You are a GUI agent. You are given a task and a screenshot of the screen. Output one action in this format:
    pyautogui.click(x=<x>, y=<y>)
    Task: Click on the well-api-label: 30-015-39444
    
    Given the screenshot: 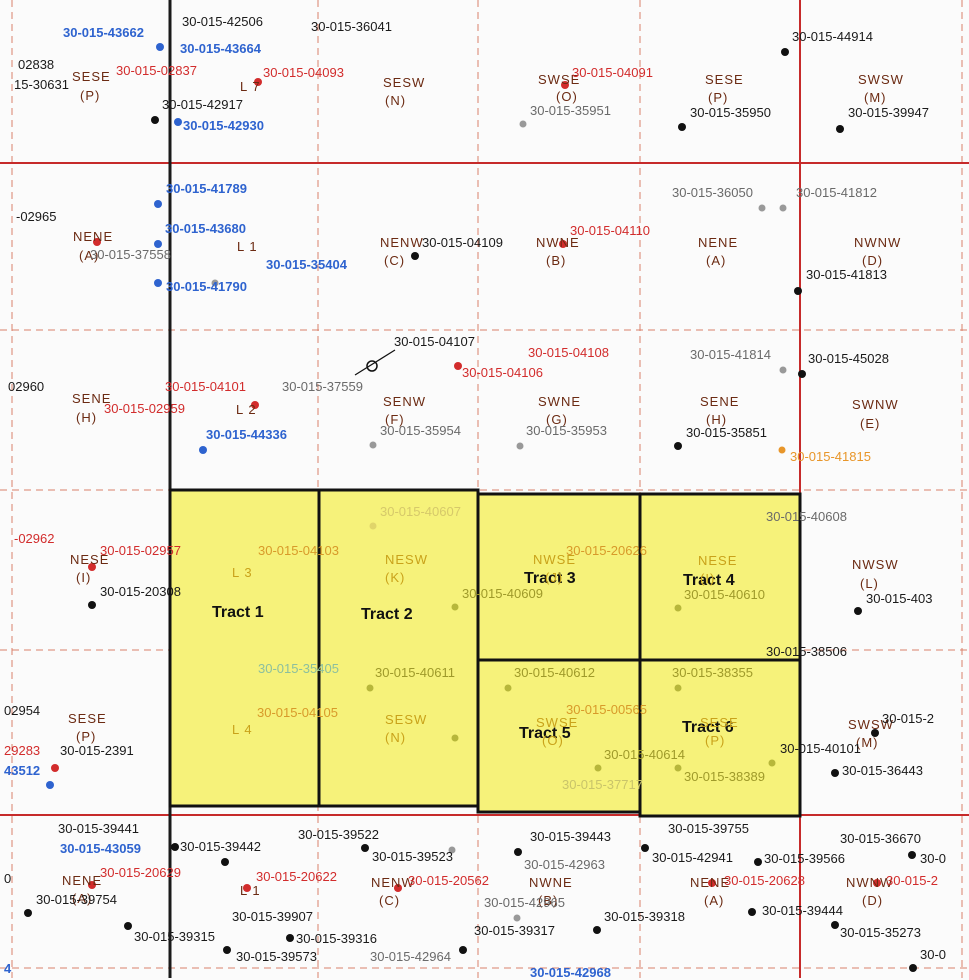 What is the action you would take?
    pyautogui.click(x=802, y=910)
    